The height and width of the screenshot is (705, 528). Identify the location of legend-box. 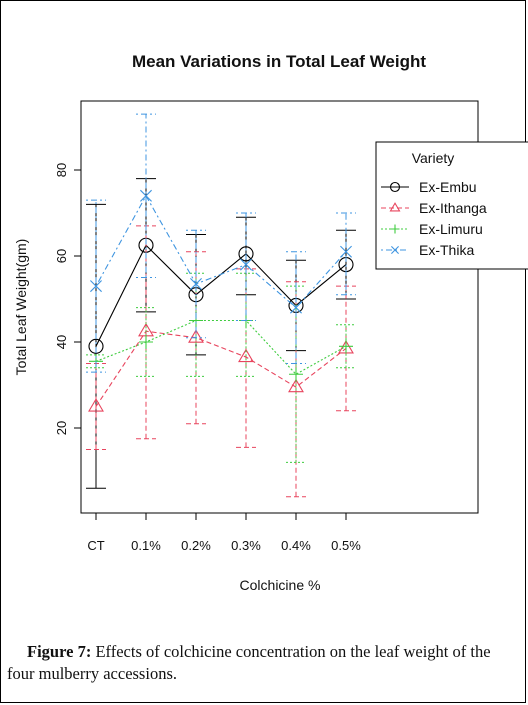
(451, 205).